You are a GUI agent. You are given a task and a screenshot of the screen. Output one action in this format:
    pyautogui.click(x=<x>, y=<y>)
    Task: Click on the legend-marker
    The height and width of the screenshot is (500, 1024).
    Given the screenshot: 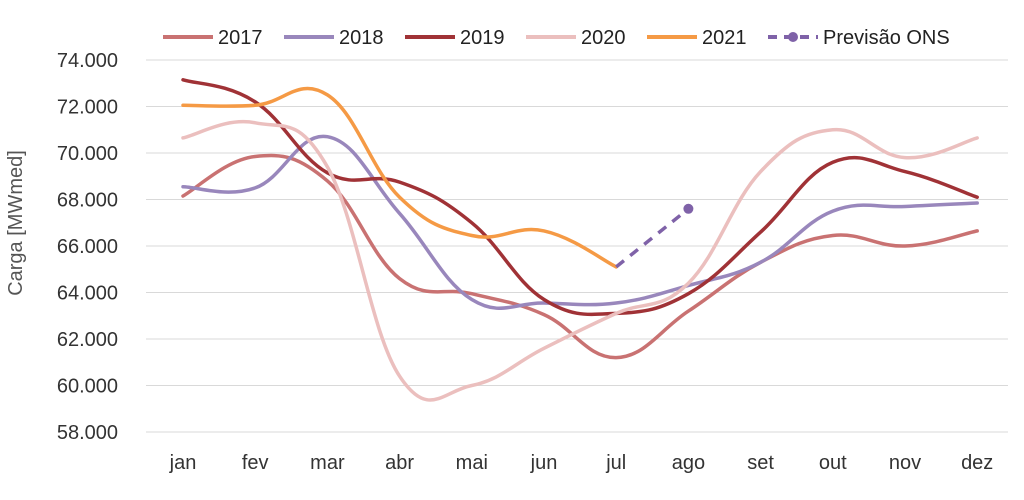 What is the action you would take?
    pyautogui.click(x=793, y=37)
    